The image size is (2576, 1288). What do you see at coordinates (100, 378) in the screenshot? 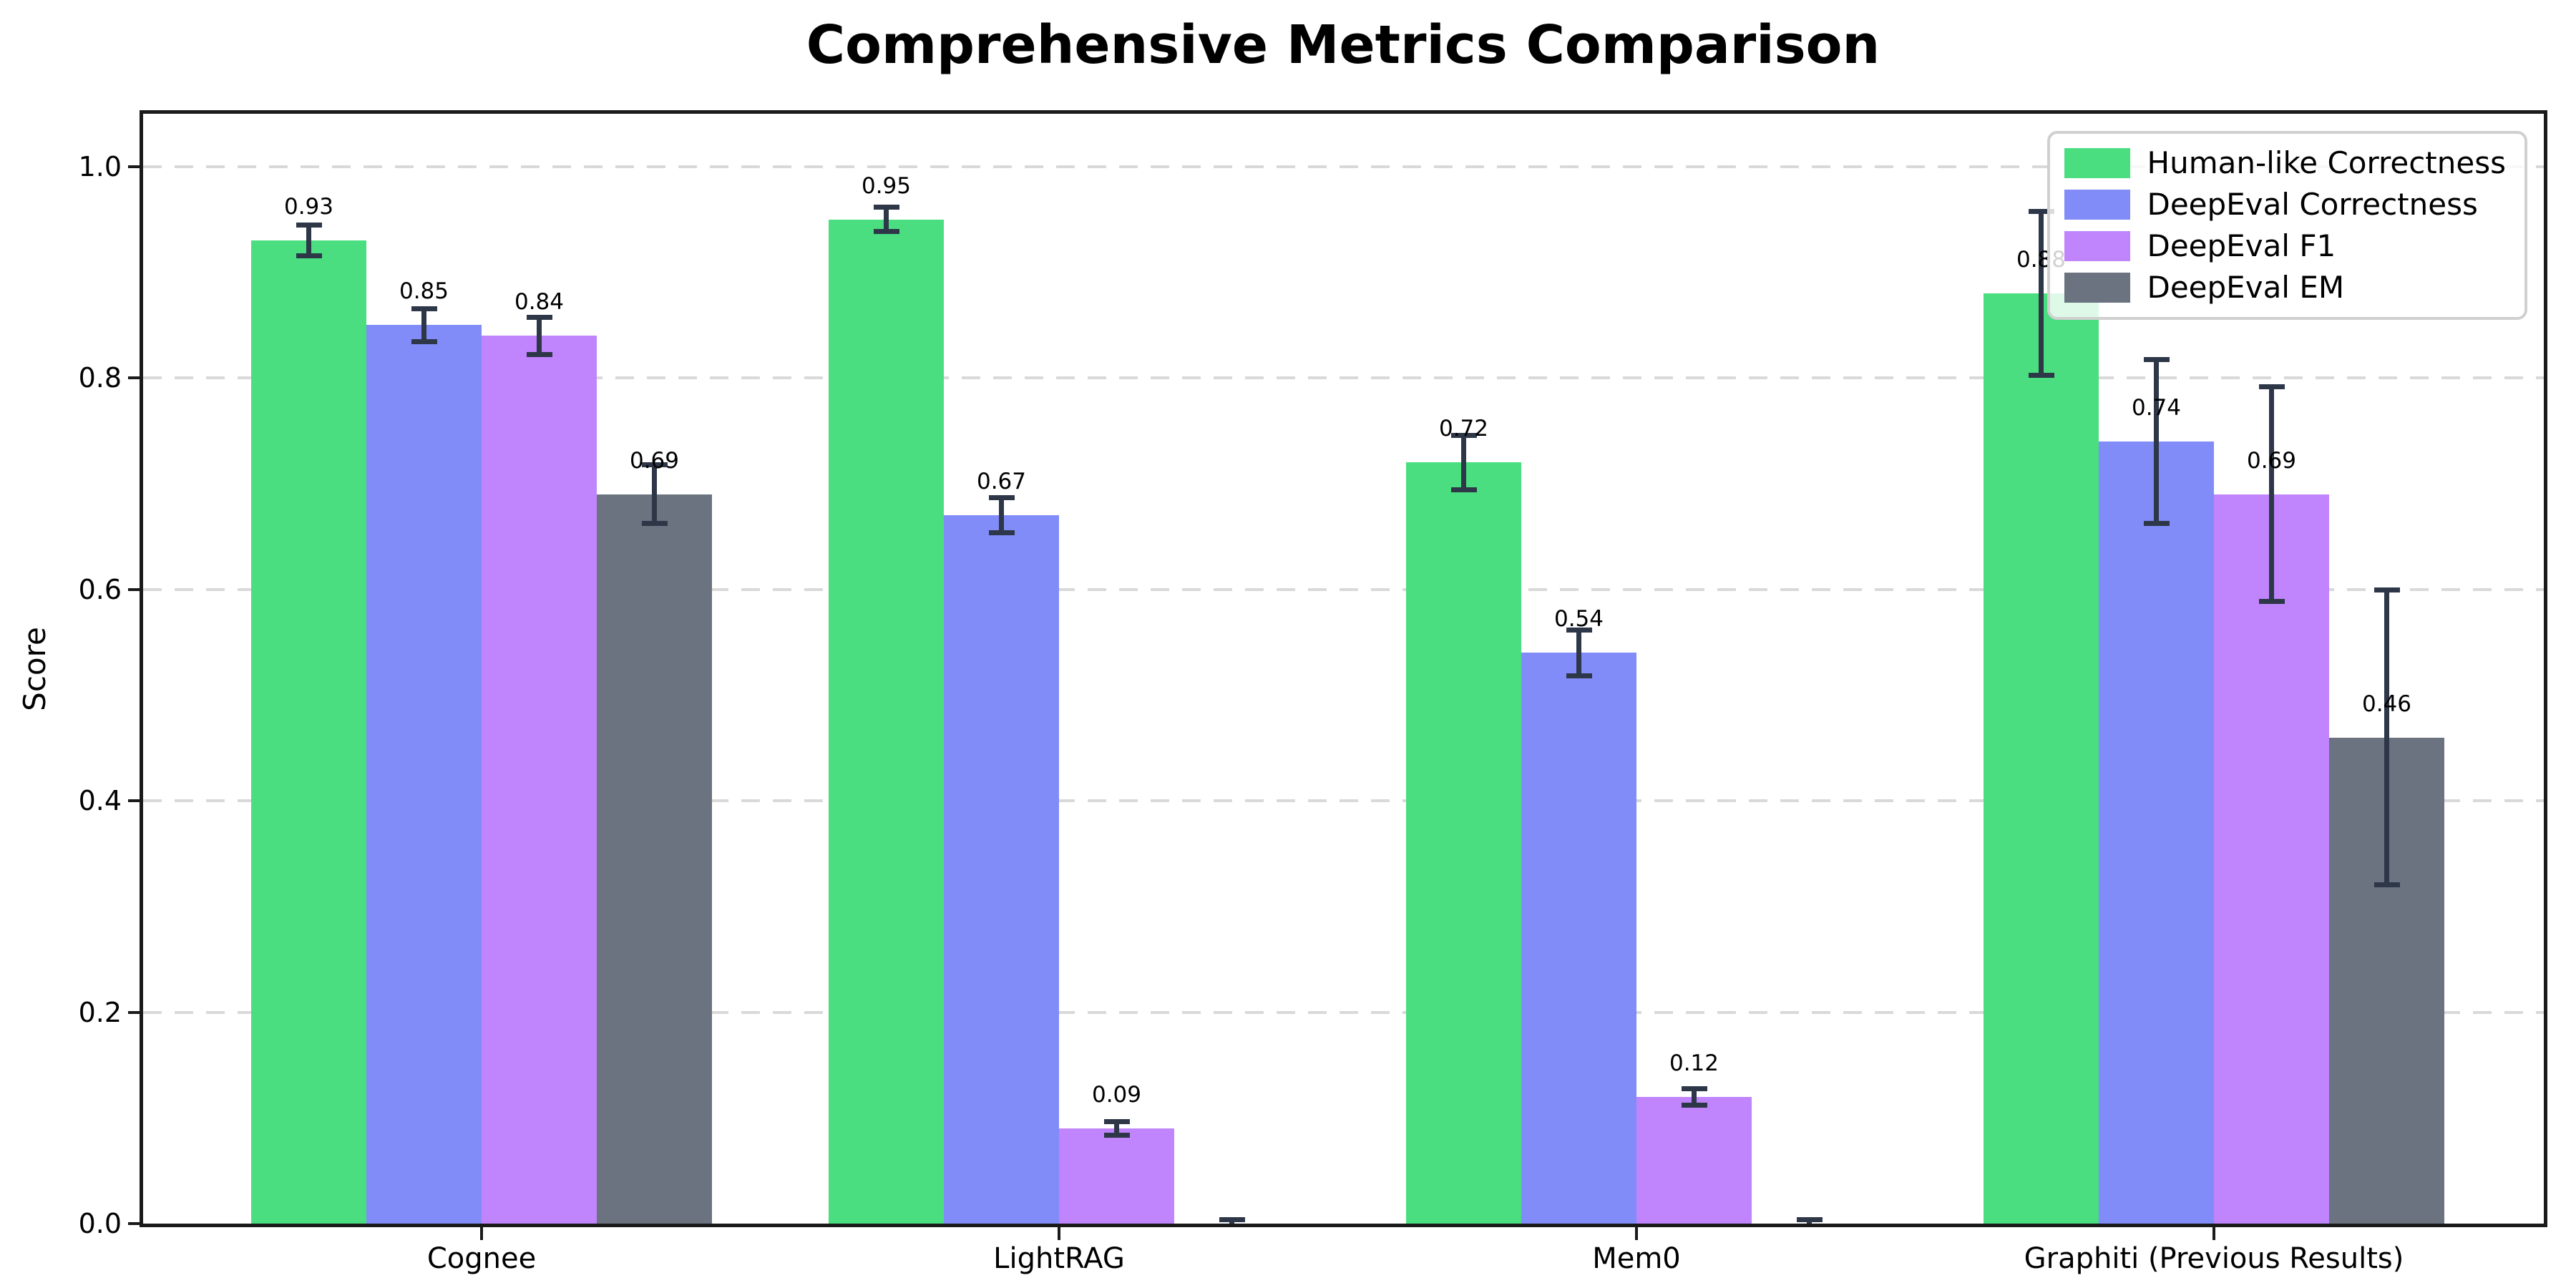
I see `y-tick-label: 0.8` at bounding box center [100, 378].